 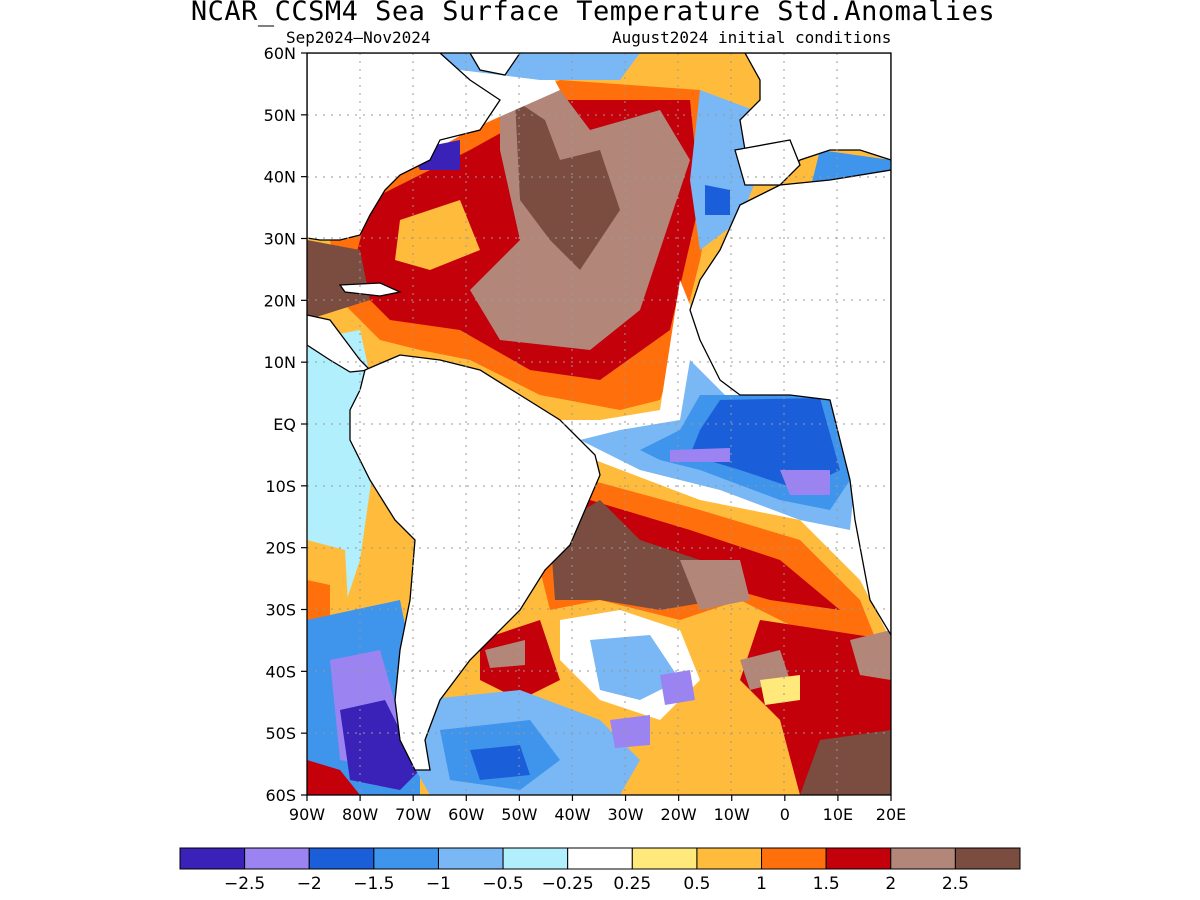 What do you see at coordinates (502, 884) in the screenshot?
I see `colorbar-label: −0.5` at bounding box center [502, 884].